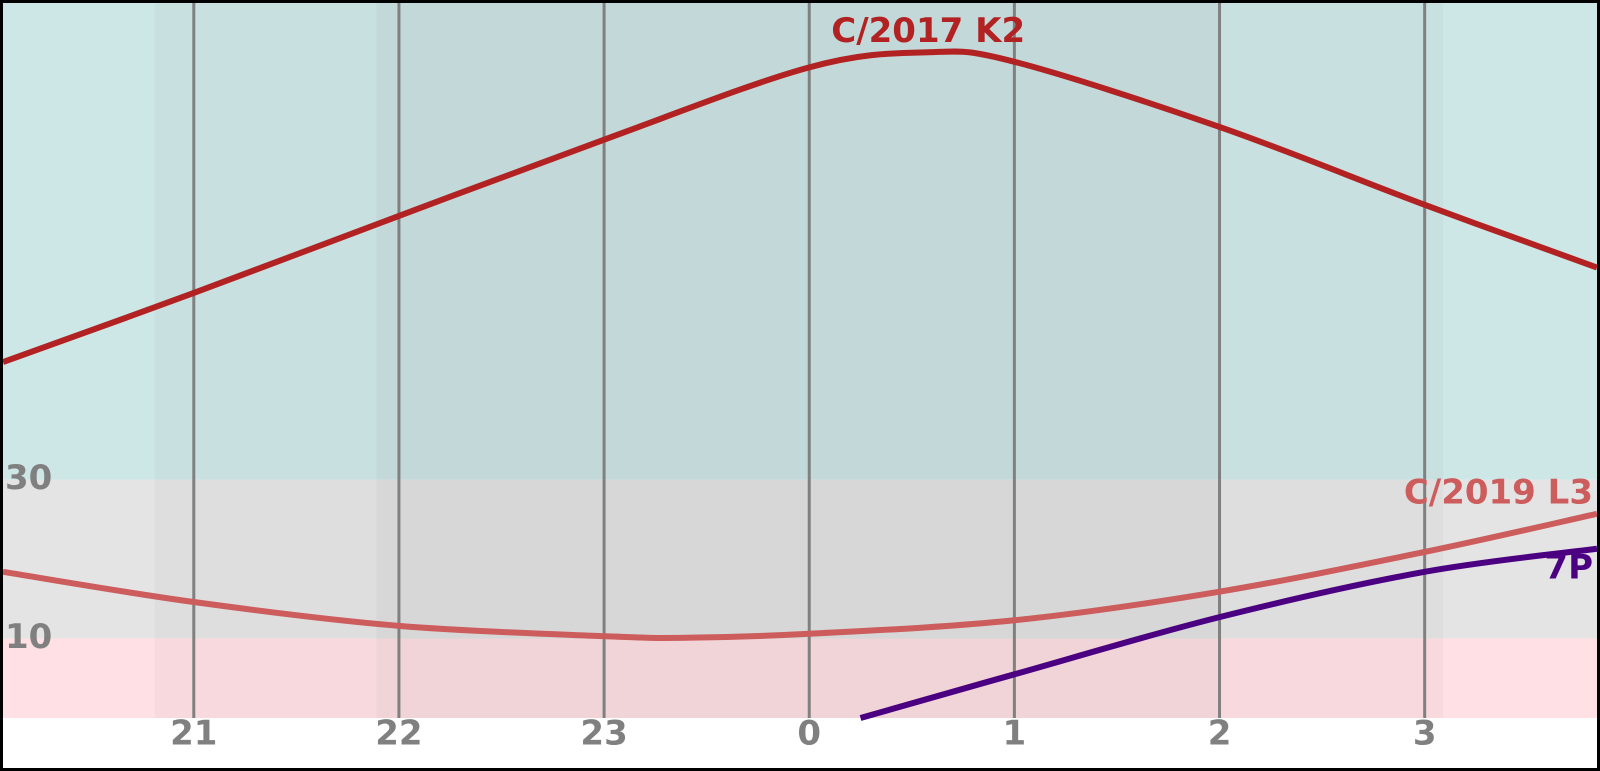 The width and height of the screenshot is (1600, 771). I want to click on x-tick-label: 21, so click(193, 734).